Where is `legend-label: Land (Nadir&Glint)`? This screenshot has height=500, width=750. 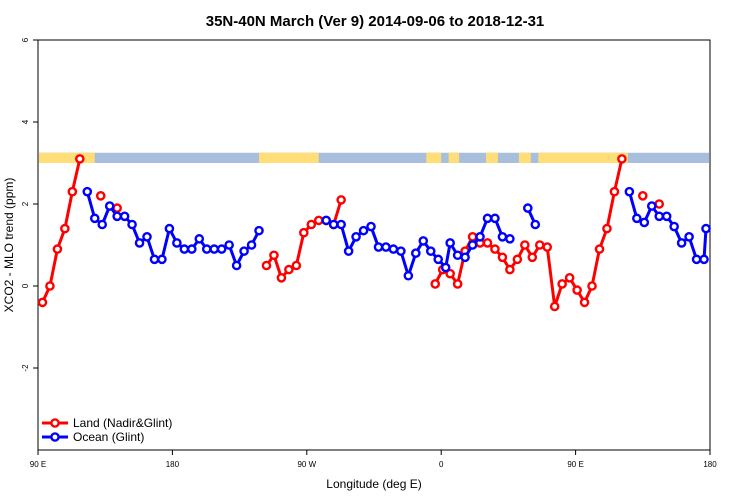 legend-label: Land (Nadir&Glint) is located at coordinates (122, 423).